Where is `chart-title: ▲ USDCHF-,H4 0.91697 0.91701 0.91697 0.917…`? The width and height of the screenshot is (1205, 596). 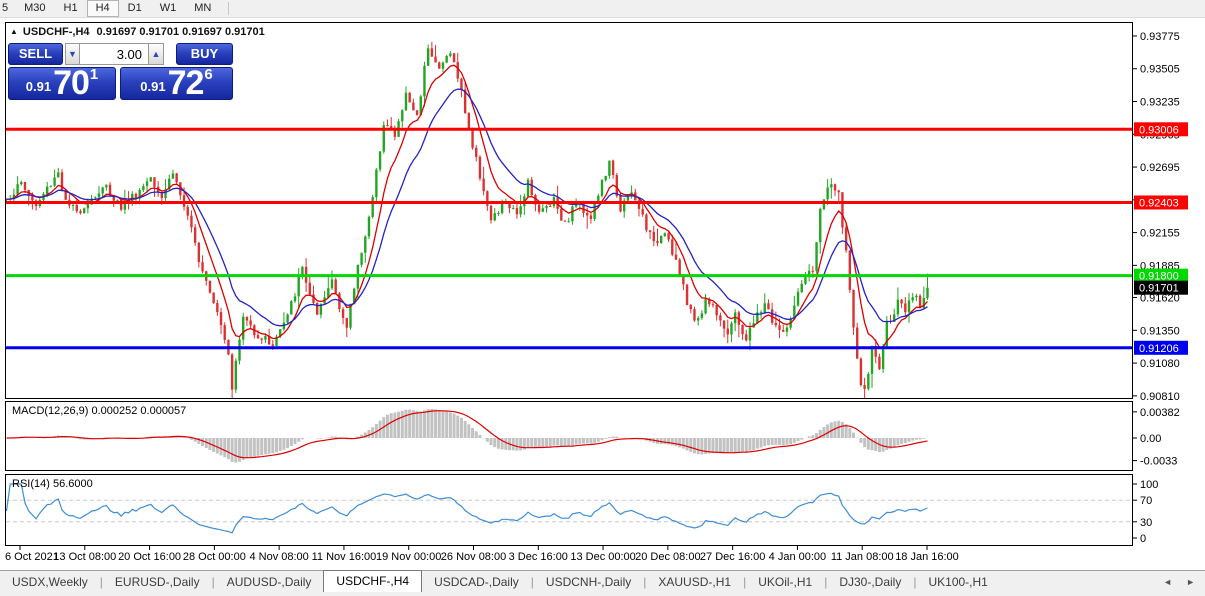
chart-title: ▲ USDCHF-,H4 0.91697 0.91701 0.91697 0.917… is located at coordinates (137, 32).